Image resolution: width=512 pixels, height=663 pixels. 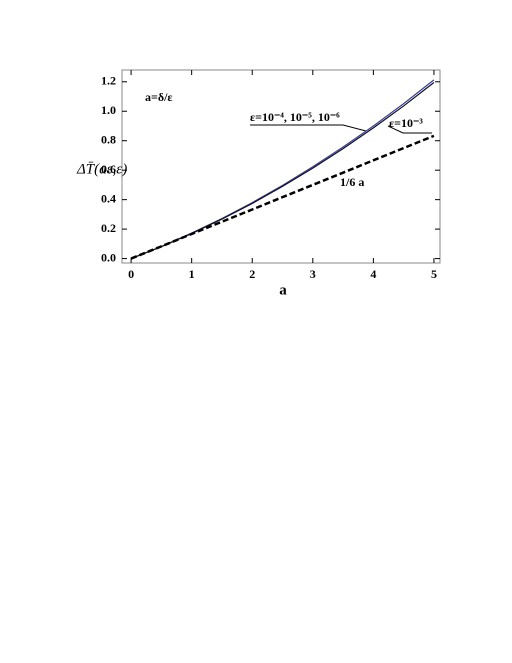 I want to click on x-axis-label: a, so click(x=283, y=290).